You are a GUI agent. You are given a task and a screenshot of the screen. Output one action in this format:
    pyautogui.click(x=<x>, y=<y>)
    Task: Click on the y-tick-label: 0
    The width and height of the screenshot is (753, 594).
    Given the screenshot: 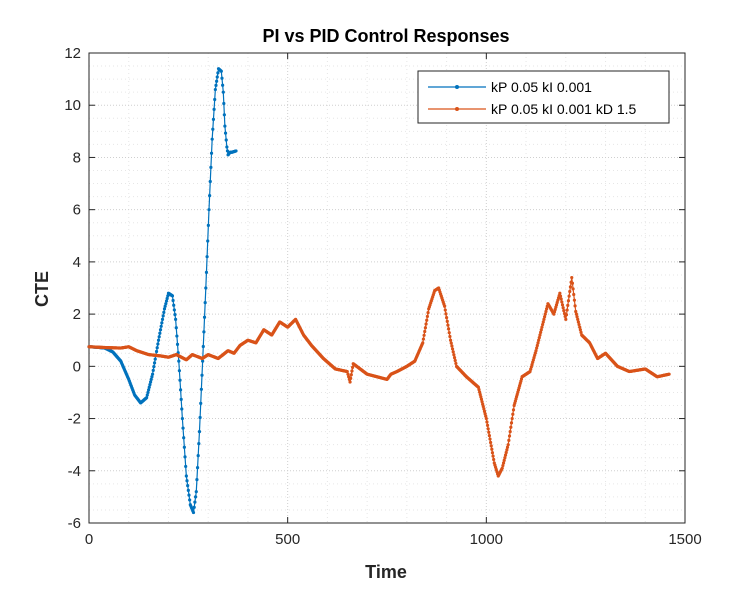 What is the action you would take?
    pyautogui.click(x=77, y=366)
    